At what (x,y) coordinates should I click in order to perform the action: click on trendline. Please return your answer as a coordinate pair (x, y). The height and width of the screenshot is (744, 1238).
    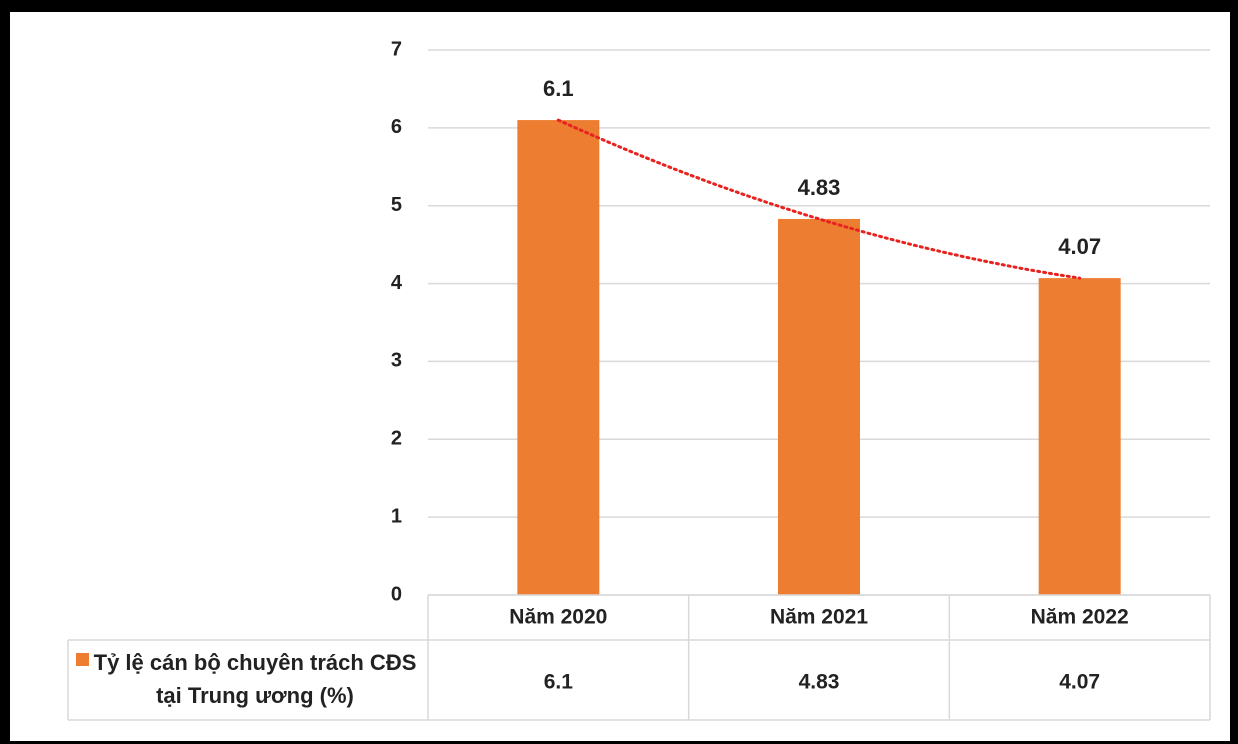
    Looking at the image, I should click on (819, 199).